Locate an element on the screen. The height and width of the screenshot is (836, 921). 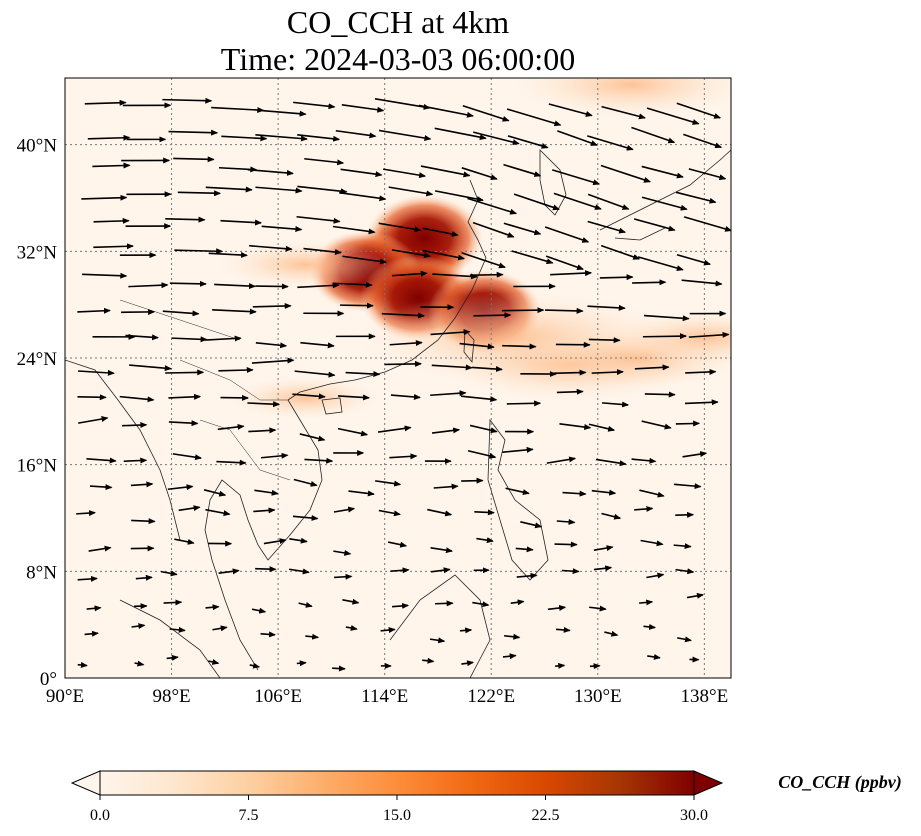
longitude-tick-labels: 90°E 98°E 106°E 114°E 122°E 130°E 138°E is located at coordinates (387, 696).